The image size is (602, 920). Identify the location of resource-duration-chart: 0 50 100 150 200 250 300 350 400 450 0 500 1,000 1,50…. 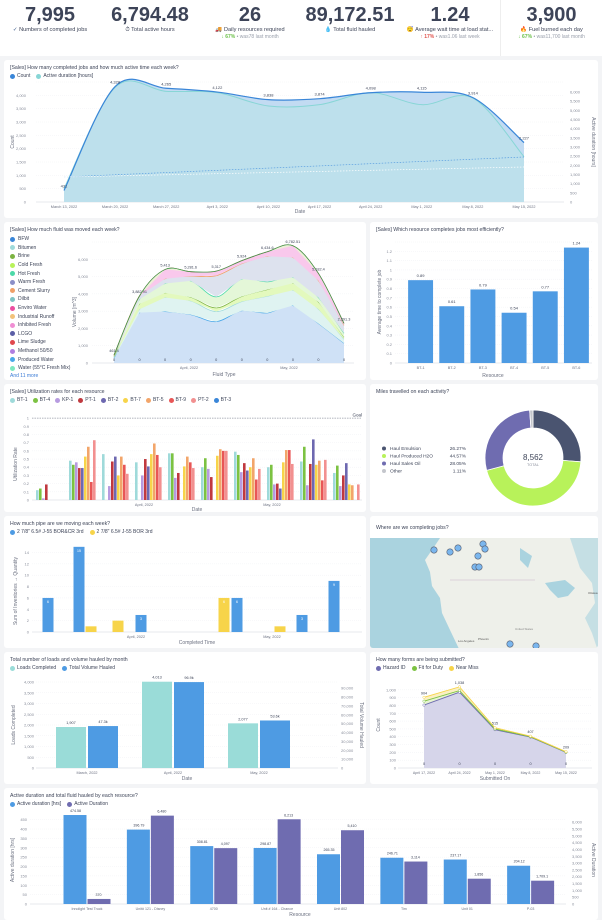
(303, 863).